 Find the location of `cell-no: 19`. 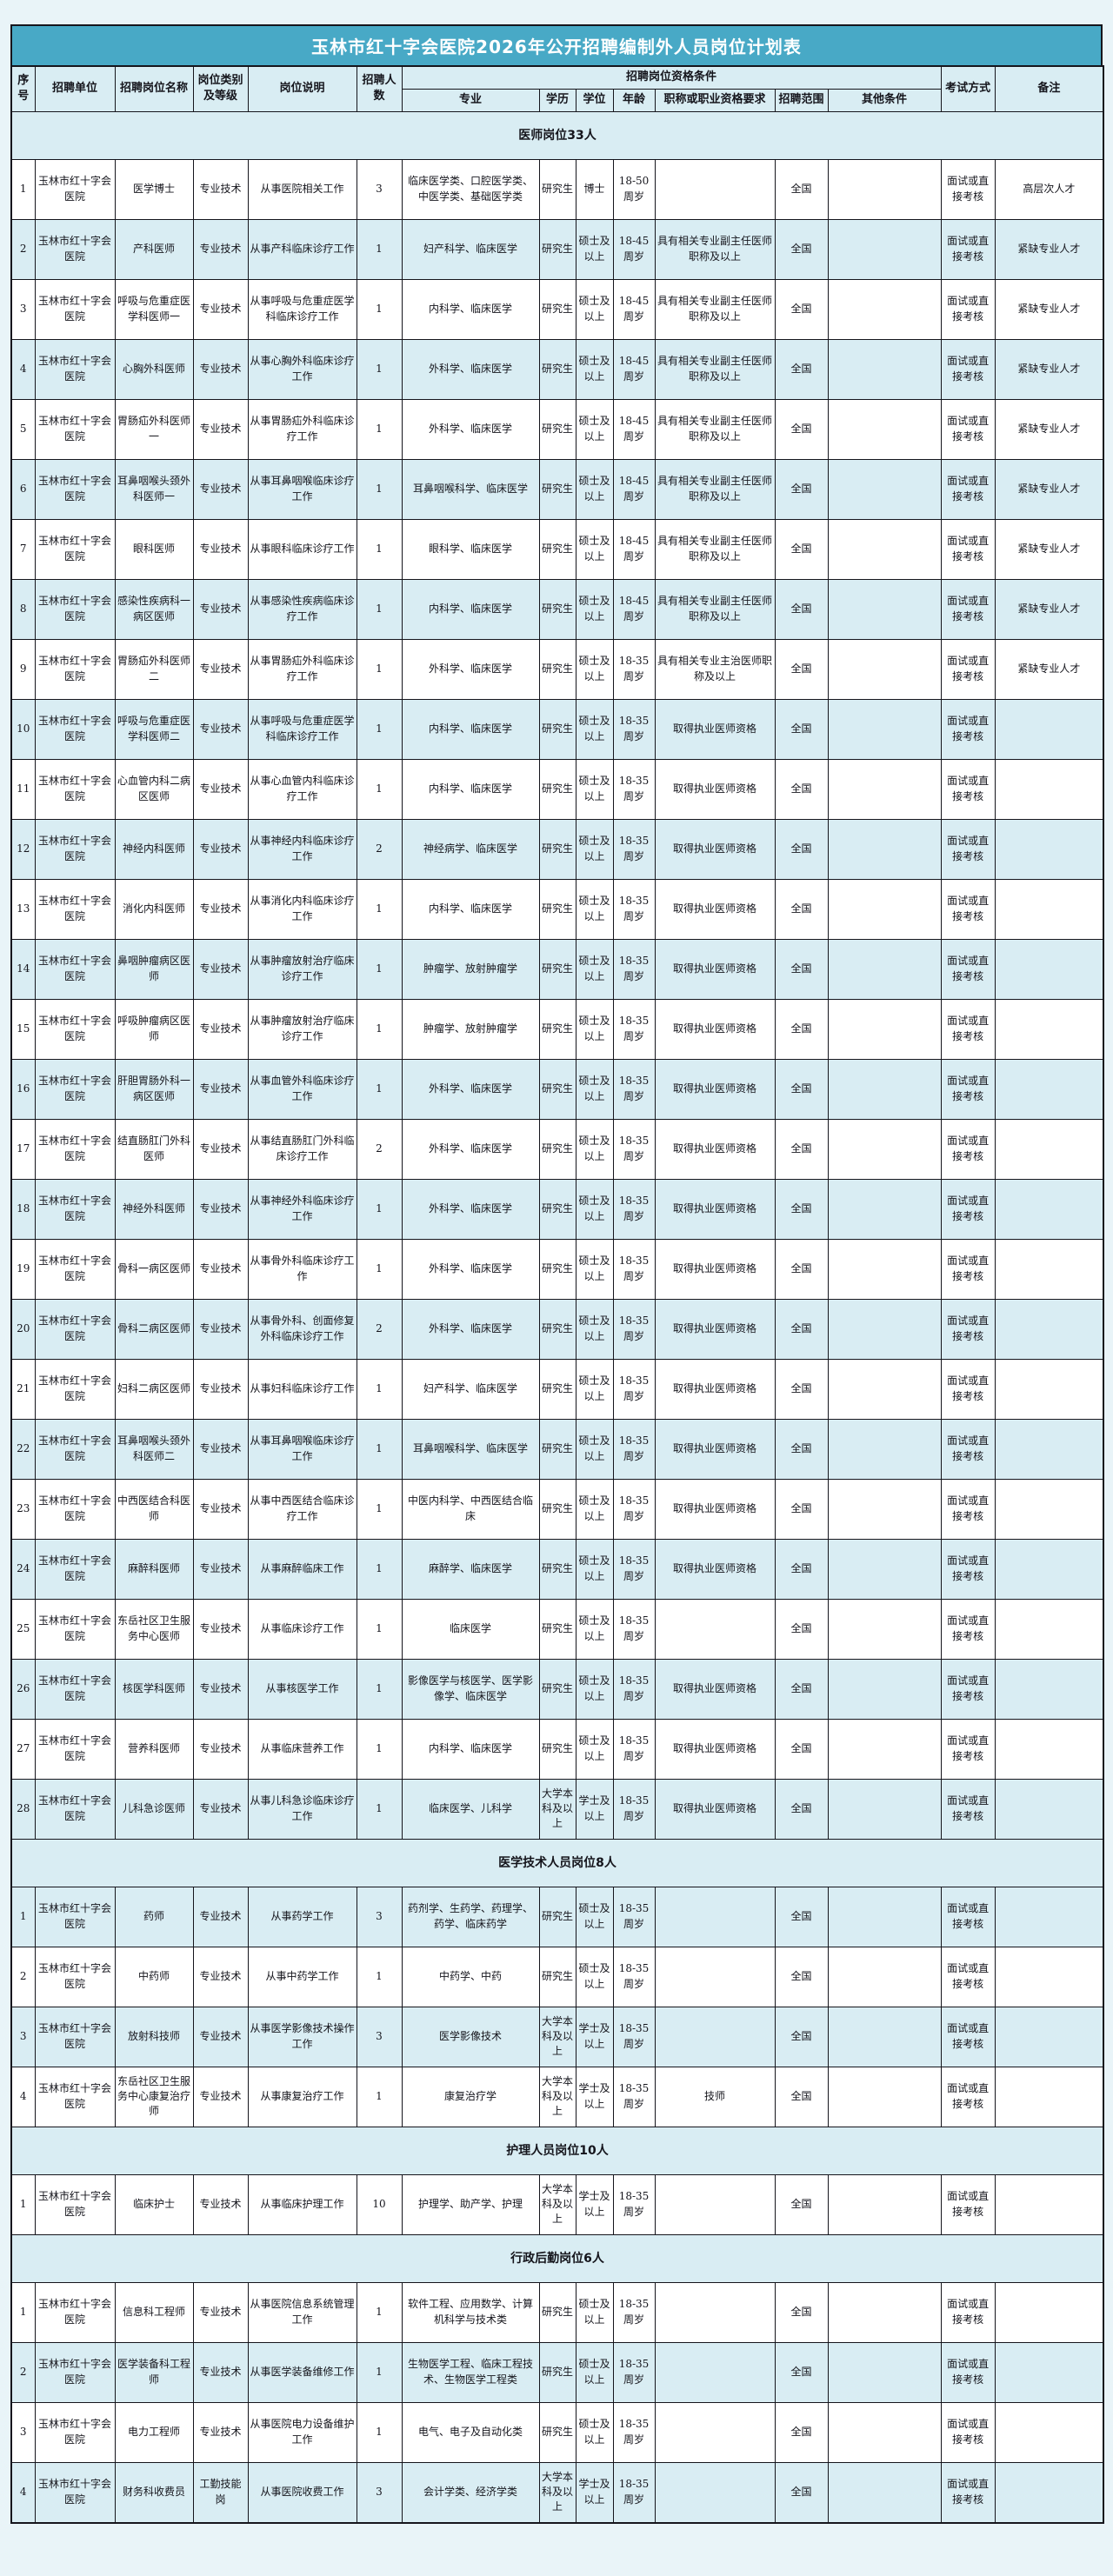

cell-no: 19 is located at coordinates (23, 1269).